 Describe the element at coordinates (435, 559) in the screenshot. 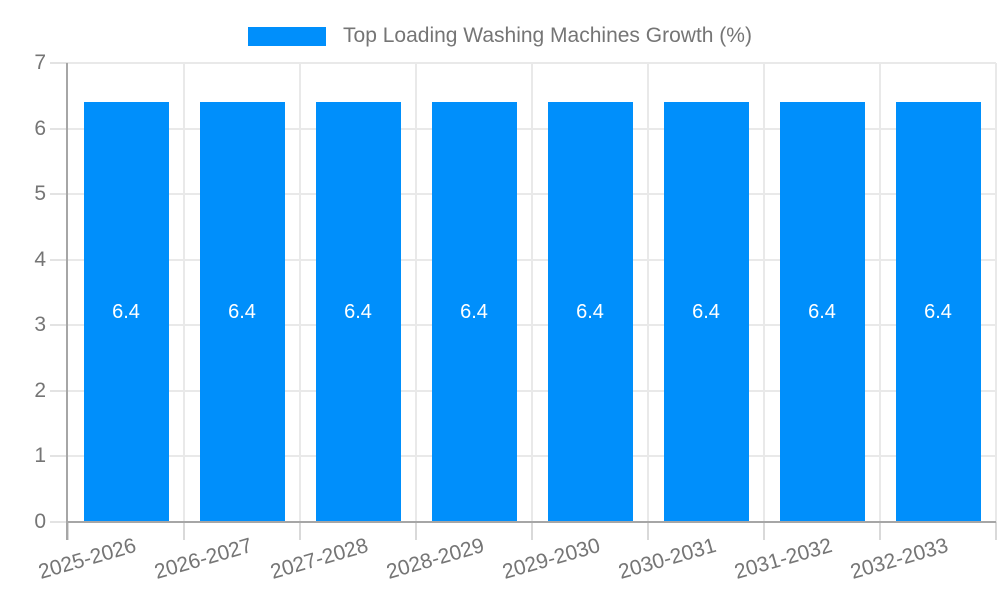

I see `x-axis-label: 2028-2029` at that location.